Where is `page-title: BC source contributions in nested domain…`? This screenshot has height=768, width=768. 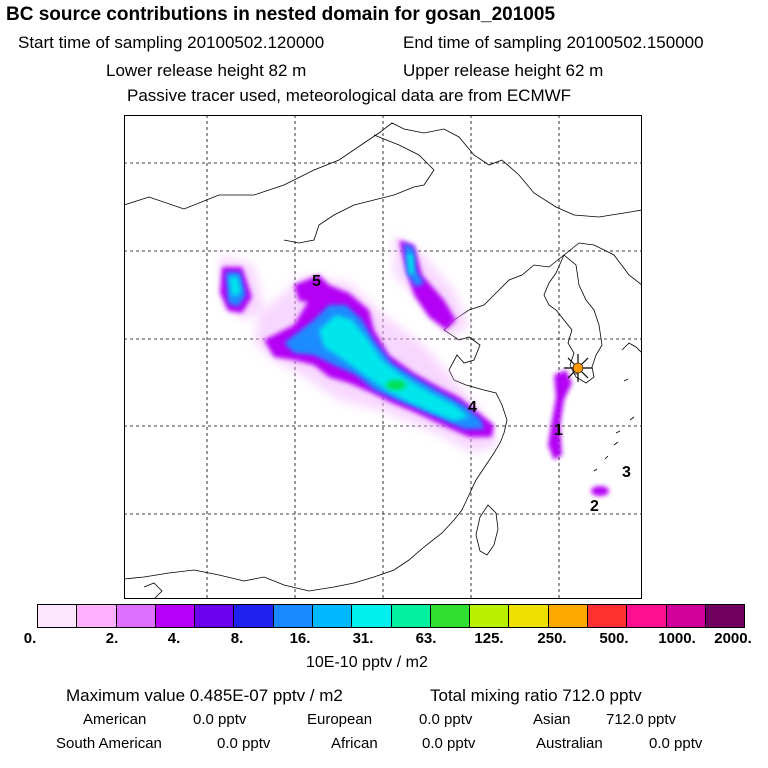 page-title: BC source contributions in nested domain… is located at coordinates (281, 14).